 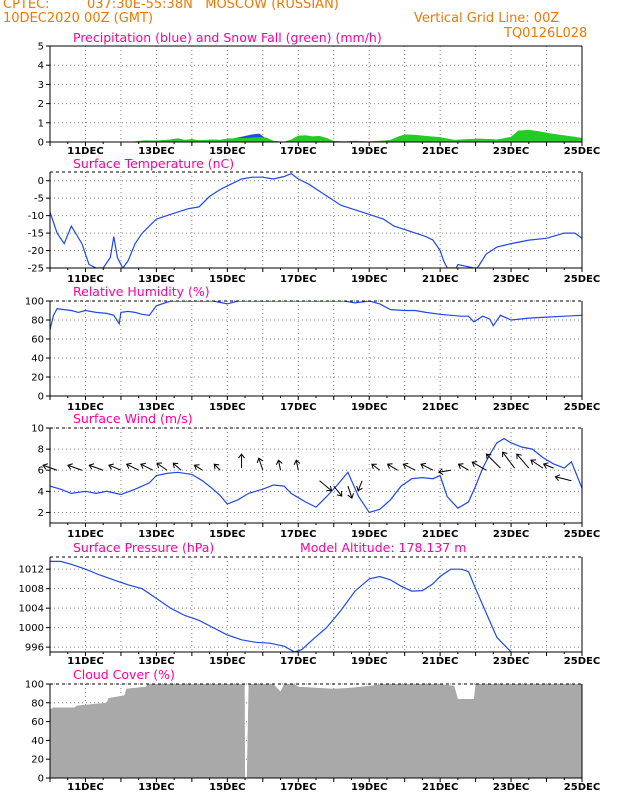 What do you see at coordinates (41, 143) in the screenshot?
I see `y-tick-label: 0` at bounding box center [41, 143].